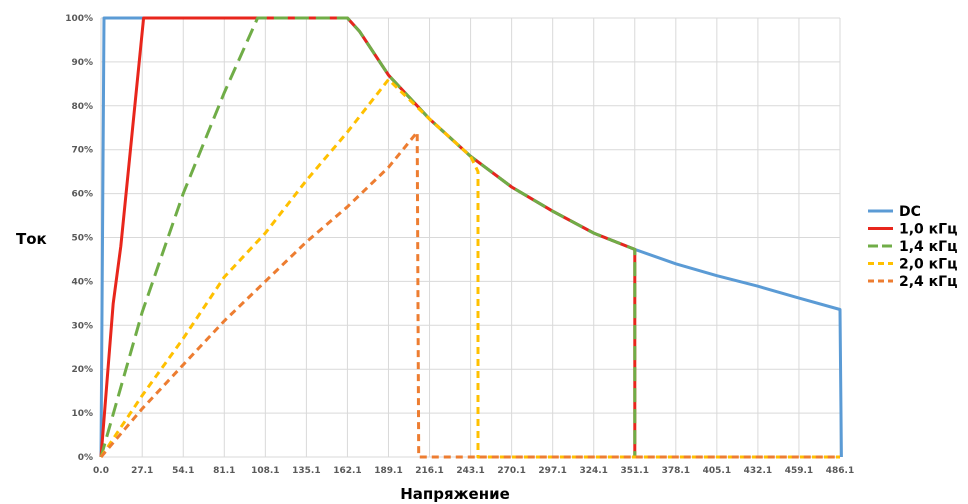 Image resolution: width=968 pixels, height=504 pixels. What do you see at coordinates (224, 471) in the screenshot?
I see `x-tick-label: 81.1` at bounding box center [224, 471].